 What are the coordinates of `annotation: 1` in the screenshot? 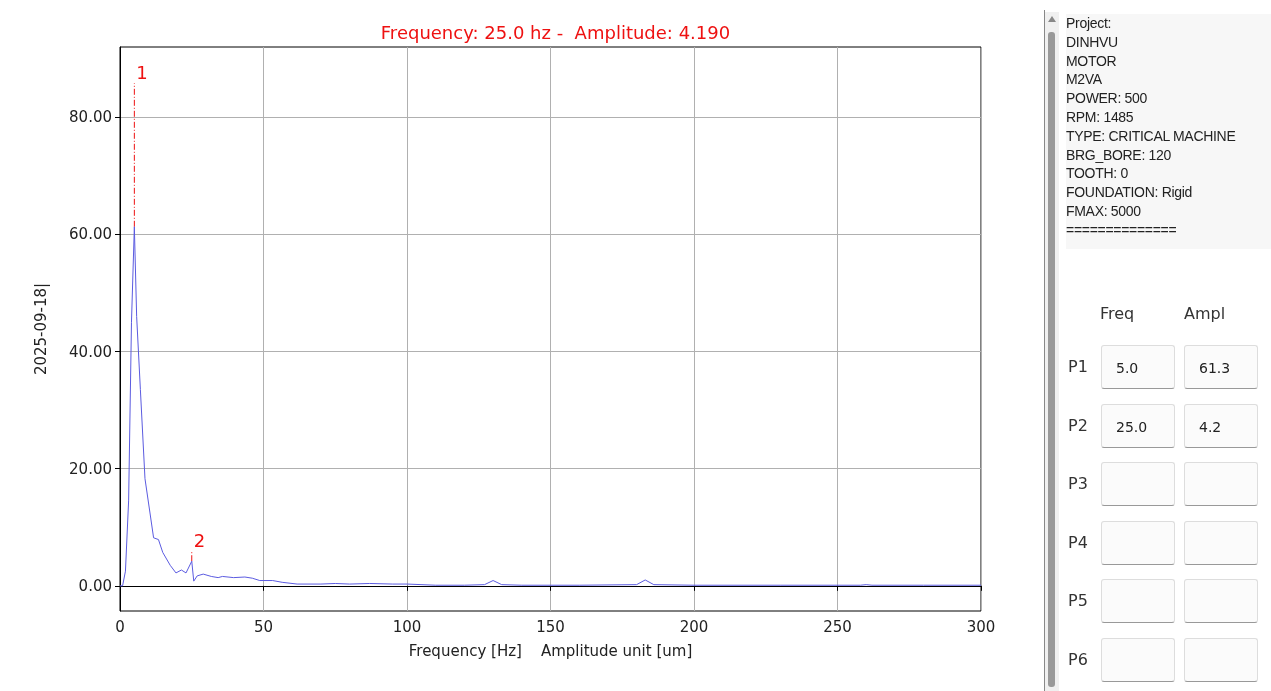 It's located at (142, 72).